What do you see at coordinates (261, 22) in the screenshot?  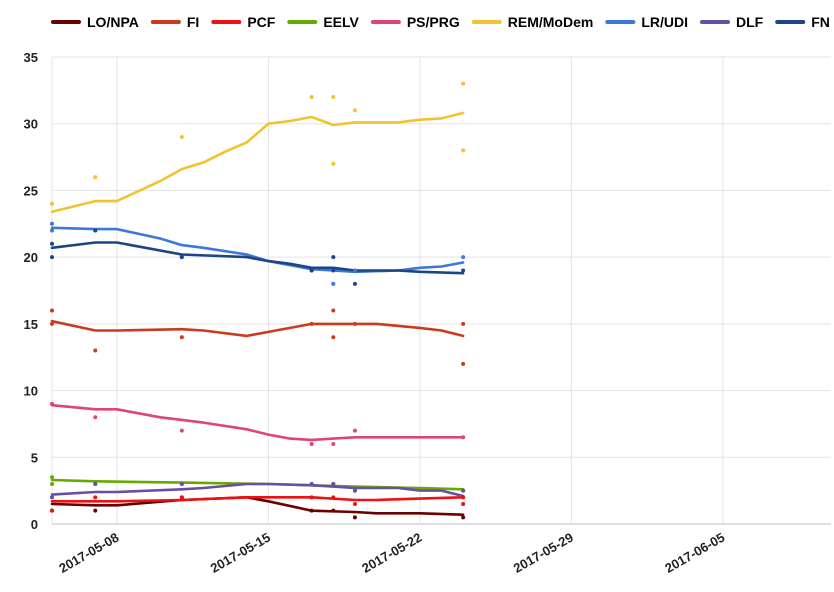 I see `legend-label: PCF` at bounding box center [261, 22].